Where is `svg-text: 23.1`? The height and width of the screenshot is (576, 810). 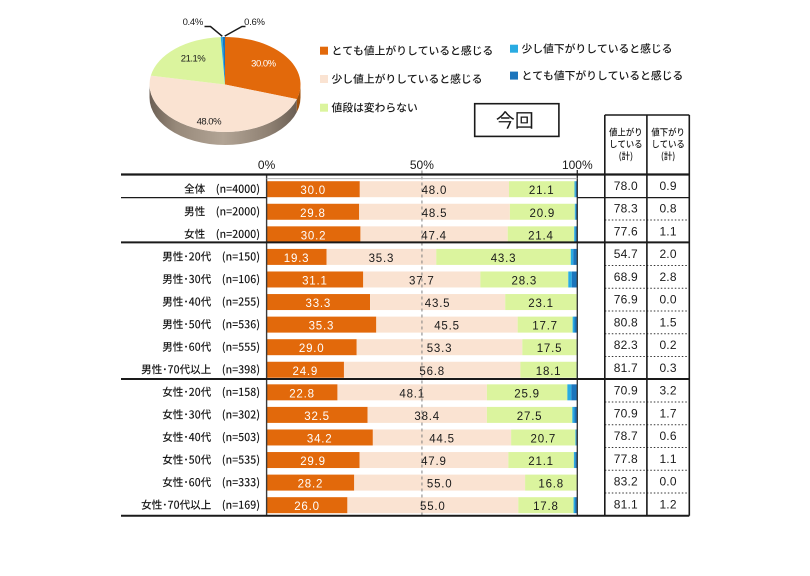 svg-text: 23.1 is located at coordinates (541, 304).